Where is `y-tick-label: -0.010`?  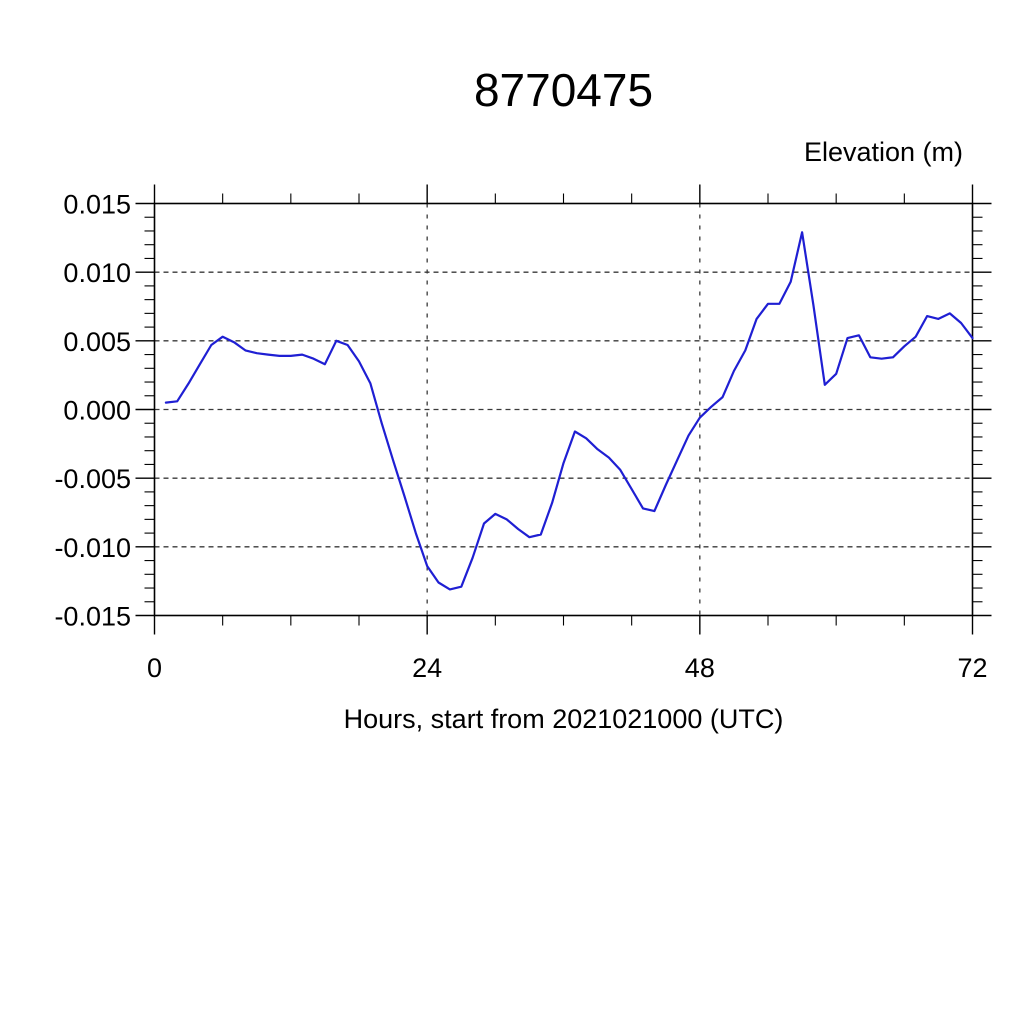 y-tick-label: -0.010 is located at coordinates (92, 548).